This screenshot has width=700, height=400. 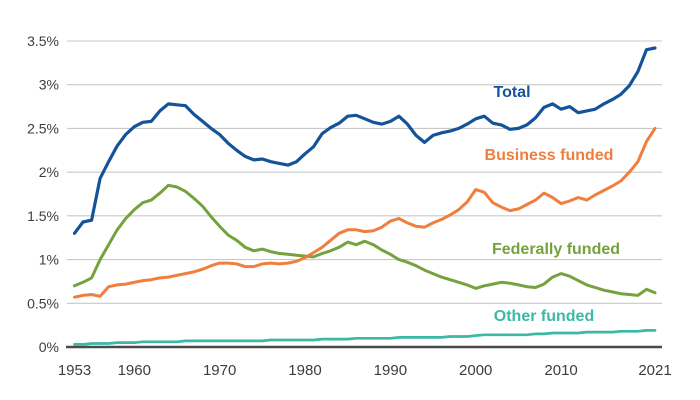 What do you see at coordinates (43, 41) in the screenshot?
I see `y-tick-label: 3.5%` at bounding box center [43, 41].